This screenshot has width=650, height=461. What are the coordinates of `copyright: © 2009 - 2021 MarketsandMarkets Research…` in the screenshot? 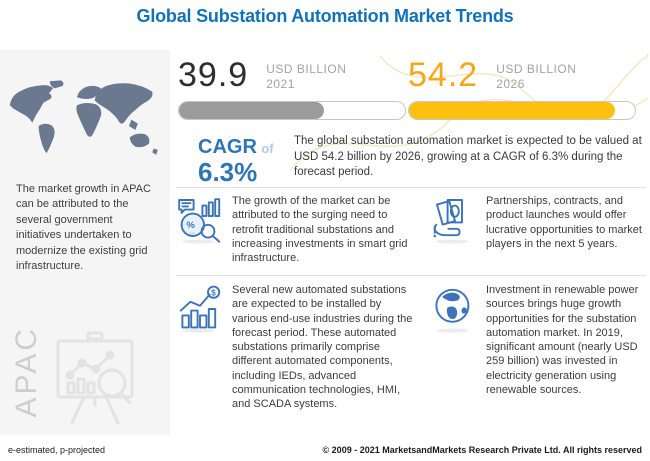 It's located at (482, 450).